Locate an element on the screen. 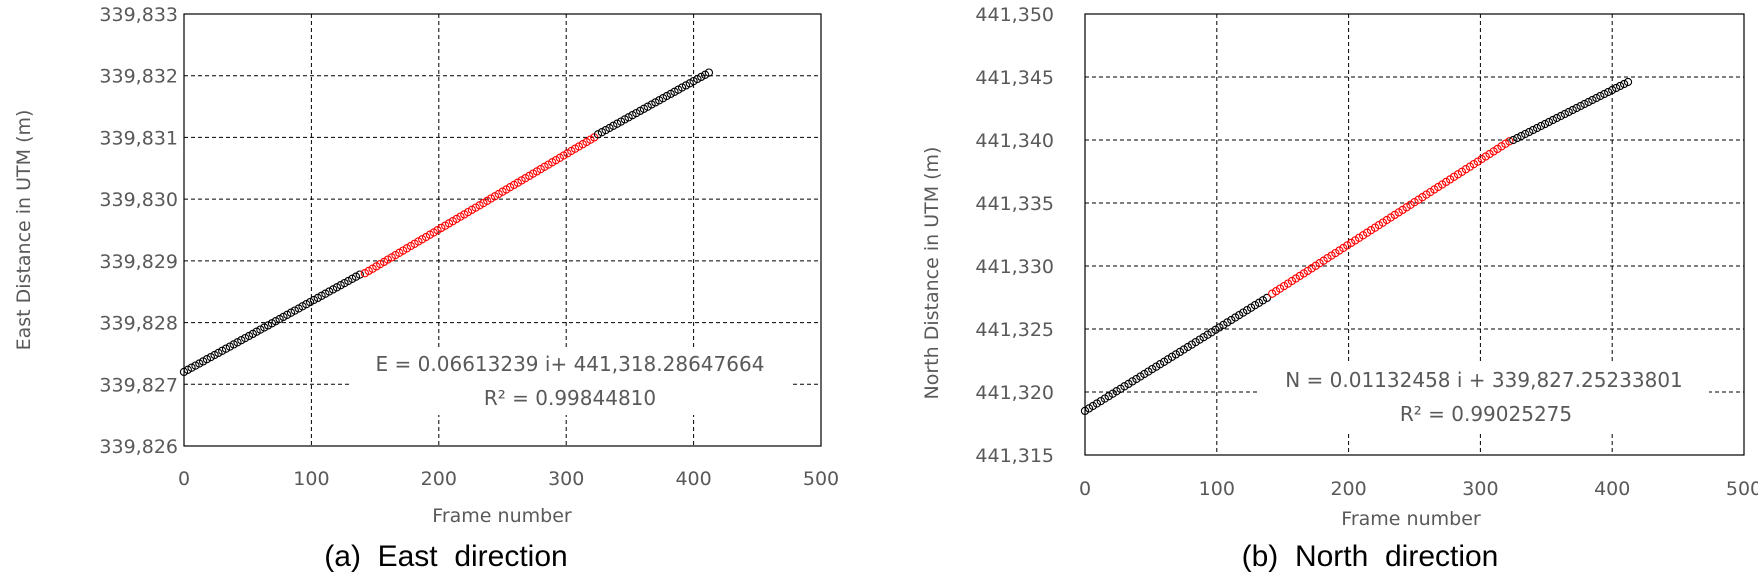  regression-equation: N = 0.01132458 i + 339,827.25233801 is located at coordinates (1484, 380).